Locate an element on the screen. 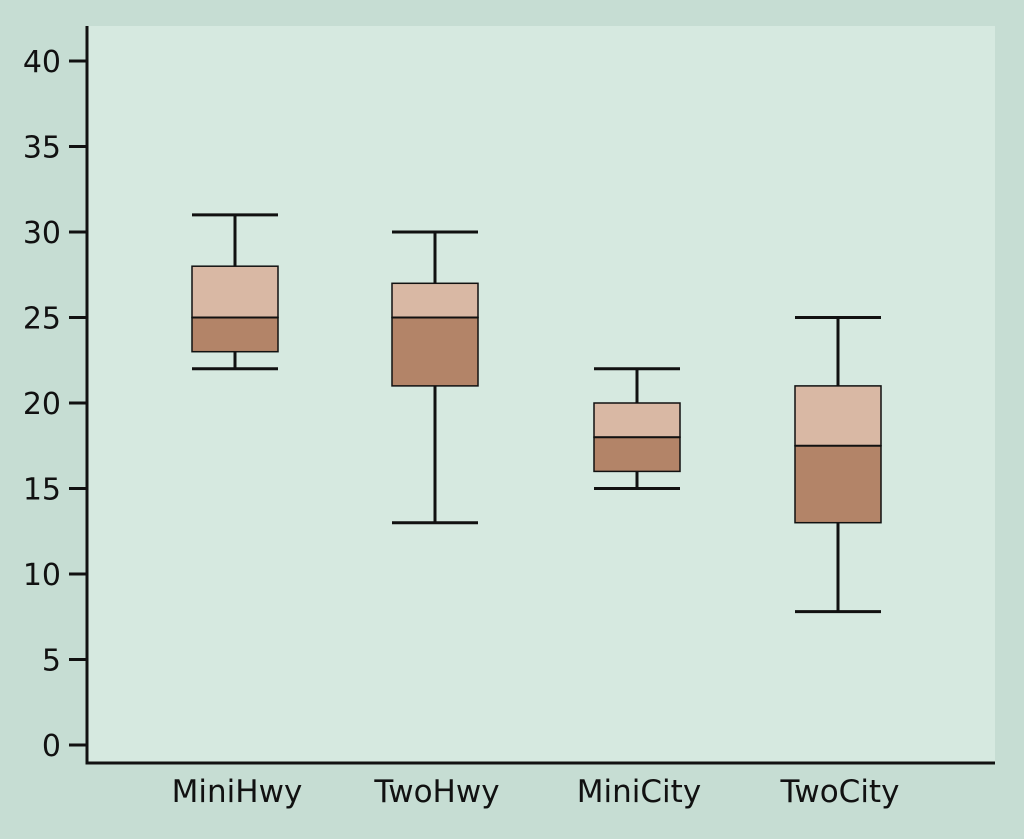  x-category-label-twohwy: TwoHwy is located at coordinates (436, 792).